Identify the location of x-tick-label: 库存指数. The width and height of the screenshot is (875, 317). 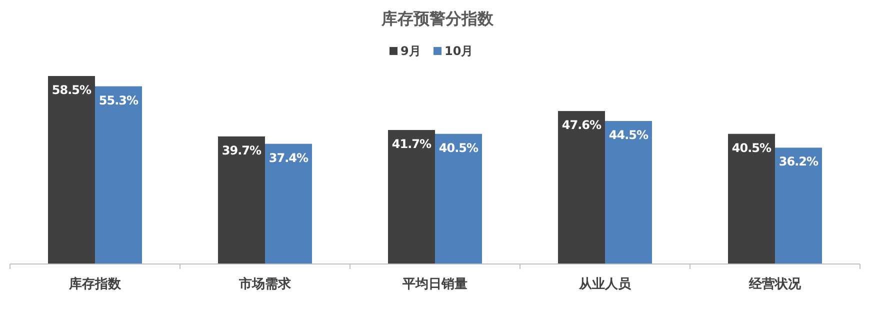
(95, 284).